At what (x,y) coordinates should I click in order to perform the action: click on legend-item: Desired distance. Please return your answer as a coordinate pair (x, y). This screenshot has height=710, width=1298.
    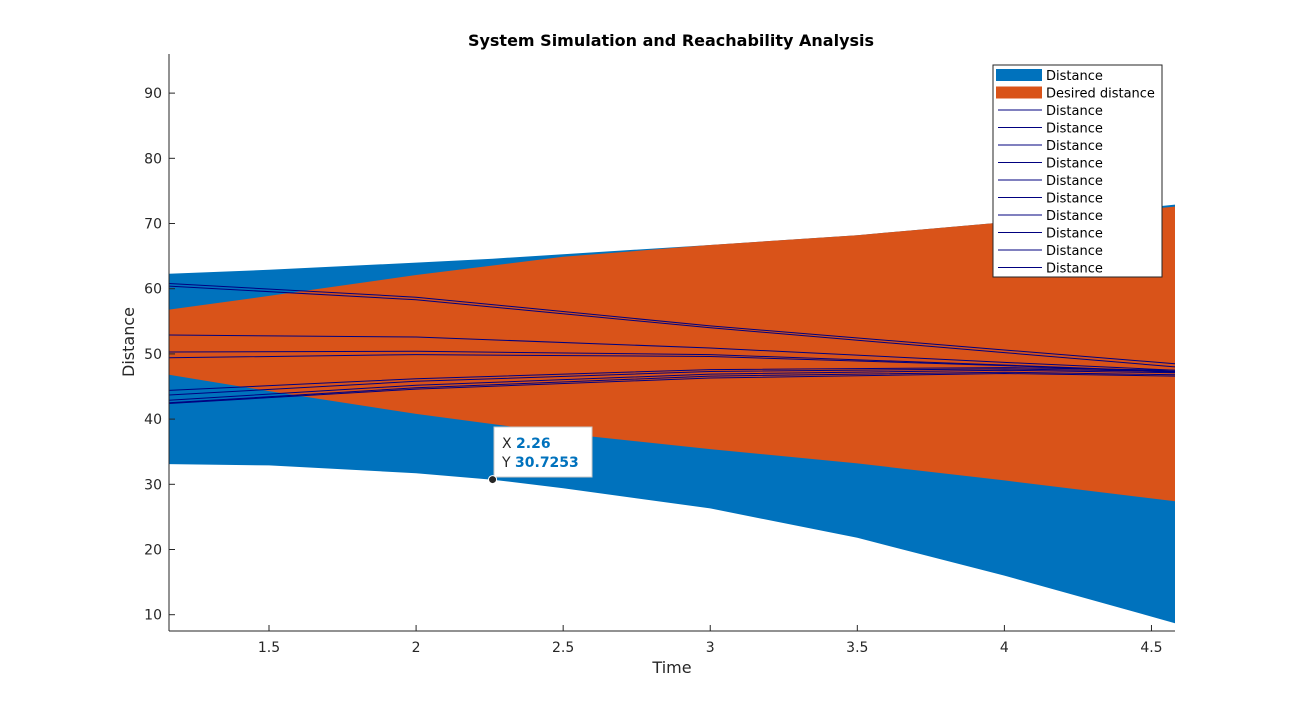
    Looking at the image, I should click on (1075, 94).